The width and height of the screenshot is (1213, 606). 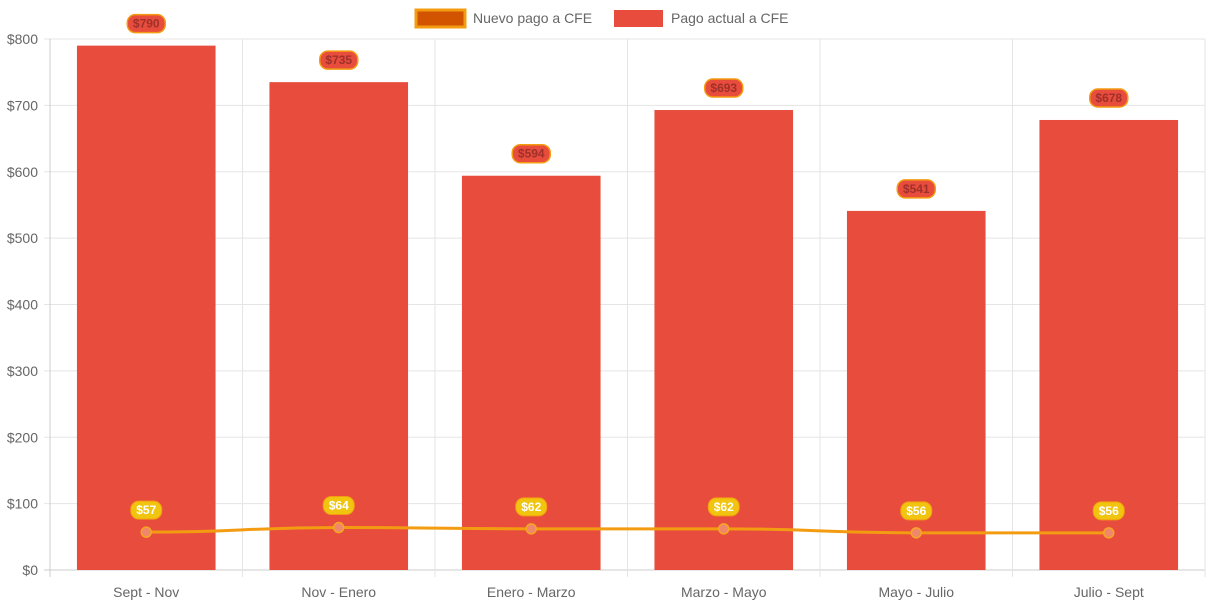 What do you see at coordinates (22, 437) in the screenshot?
I see `y-tick-label: $200` at bounding box center [22, 437].